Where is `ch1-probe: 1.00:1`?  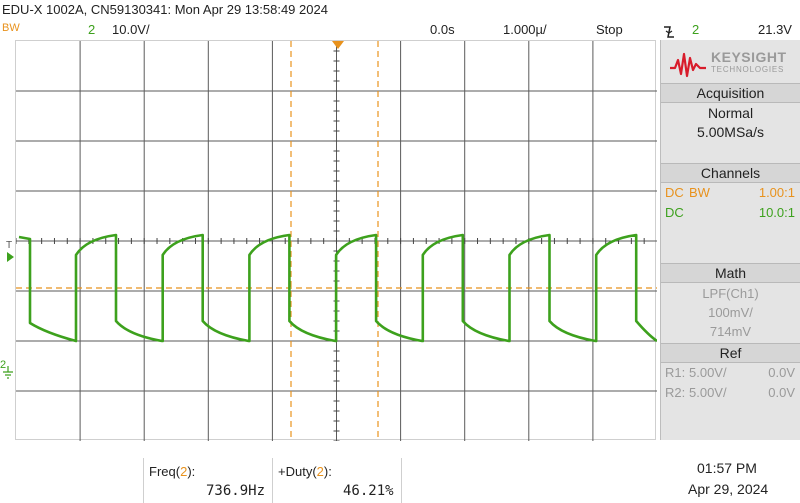
ch1-probe: 1.00:1 is located at coordinates (776, 192).